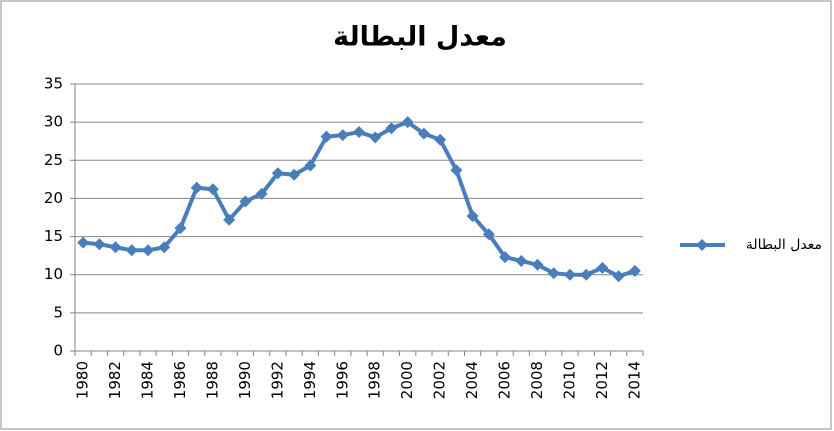 The width and height of the screenshot is (834, 431). I want to click on x-tick-label: 2010, so click(569, 380).